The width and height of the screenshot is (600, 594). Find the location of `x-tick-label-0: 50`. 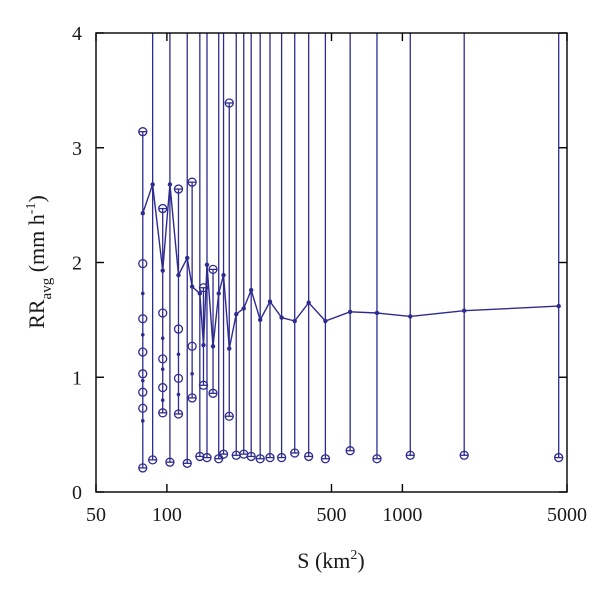

x-tick-label-0: 50 is located at coordinates (96, 515).